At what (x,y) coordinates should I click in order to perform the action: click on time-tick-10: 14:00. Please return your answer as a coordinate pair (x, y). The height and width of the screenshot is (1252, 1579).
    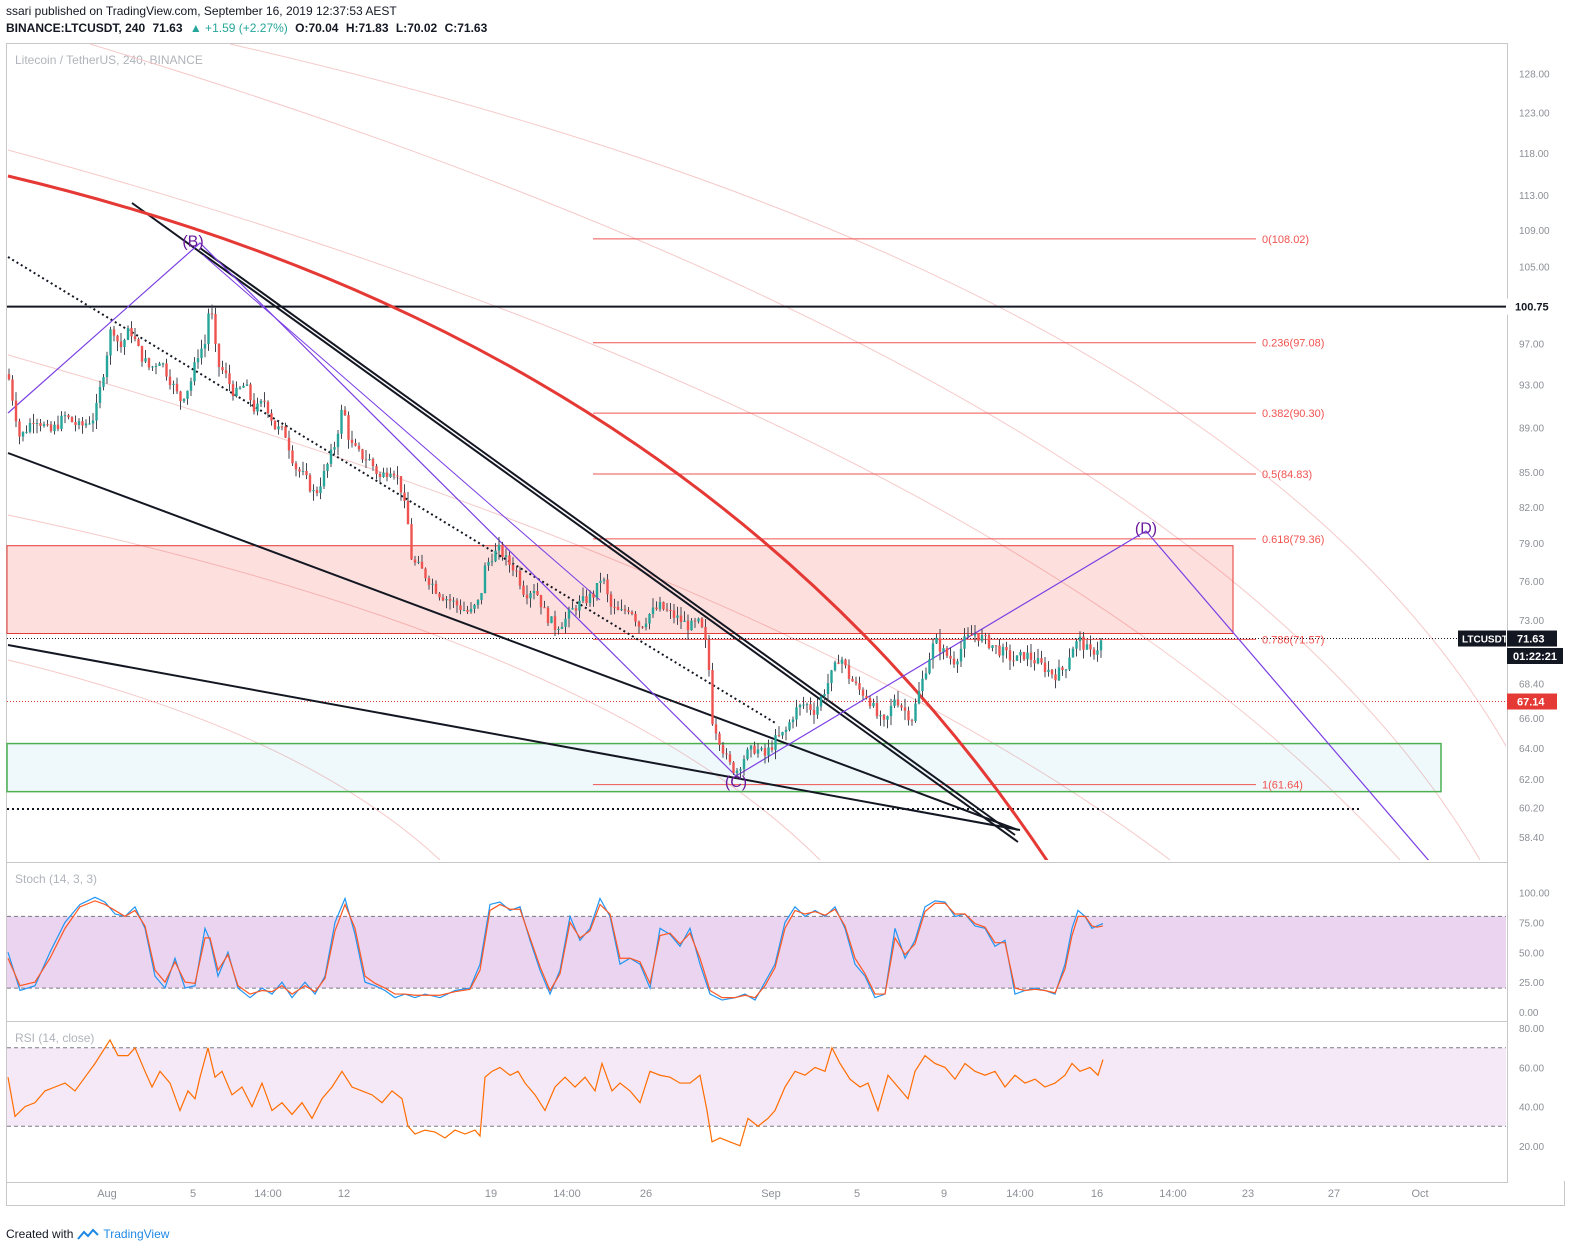
    Looking at the image, I should click on (1020, 1194).